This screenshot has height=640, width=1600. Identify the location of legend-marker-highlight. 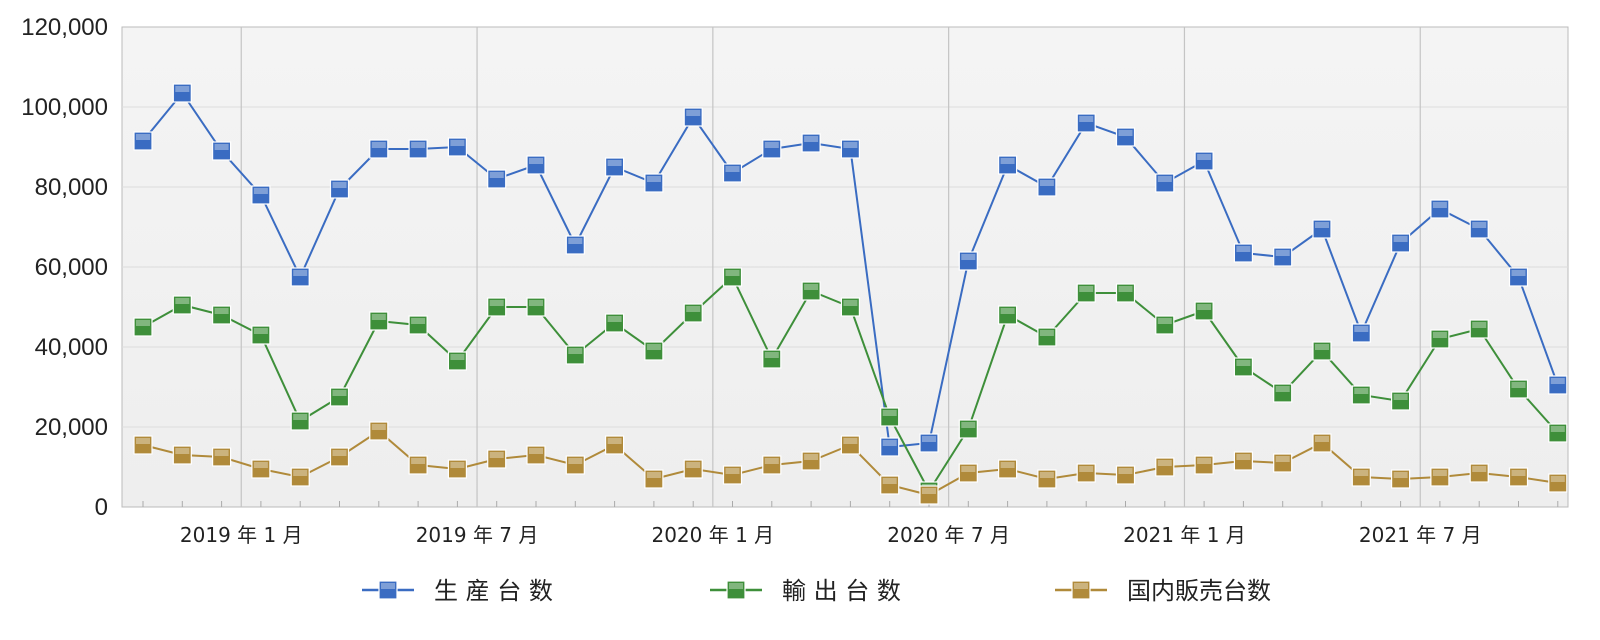
(388, 586).